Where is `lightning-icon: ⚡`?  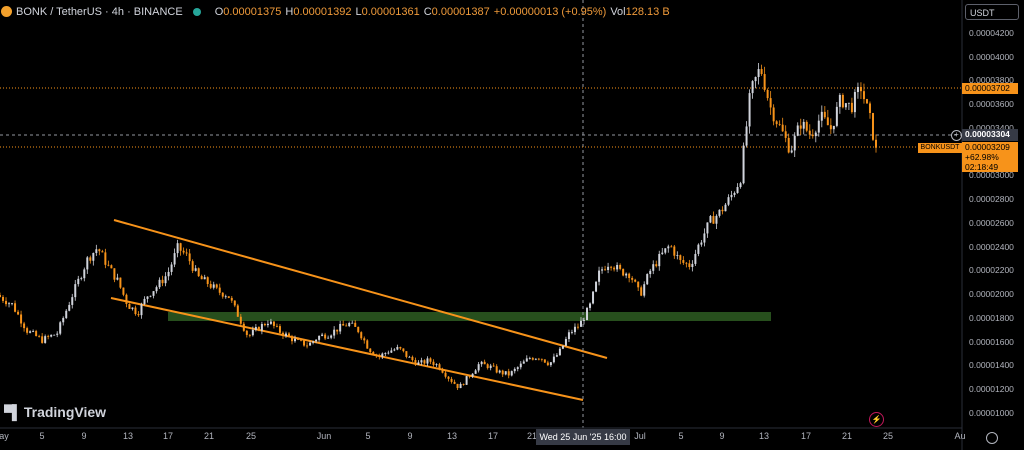
lightning-icon: ⚡ is located at coordinates (876, 419).